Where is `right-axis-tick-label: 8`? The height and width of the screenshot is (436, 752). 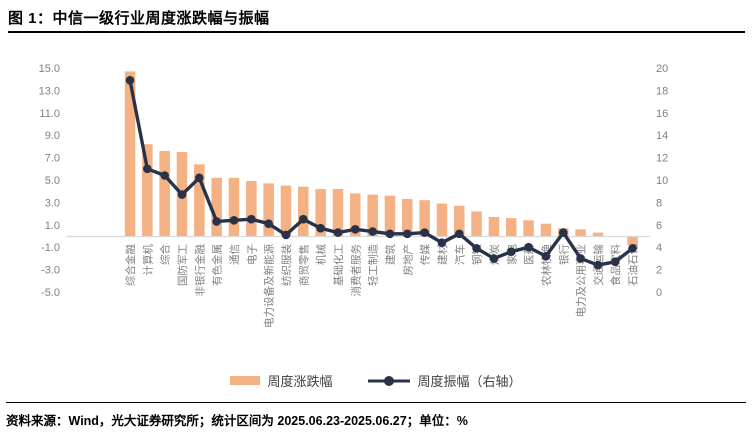 right-axis-tick-label: 8 is located at coordinates (659, 203).